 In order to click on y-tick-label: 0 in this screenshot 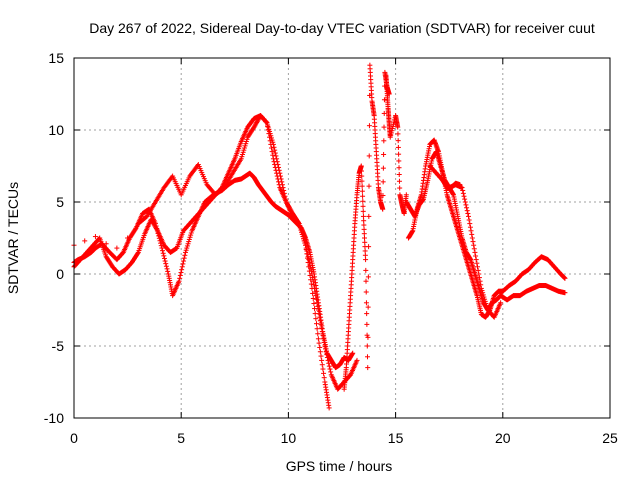, I will do `click(60, 274)`.